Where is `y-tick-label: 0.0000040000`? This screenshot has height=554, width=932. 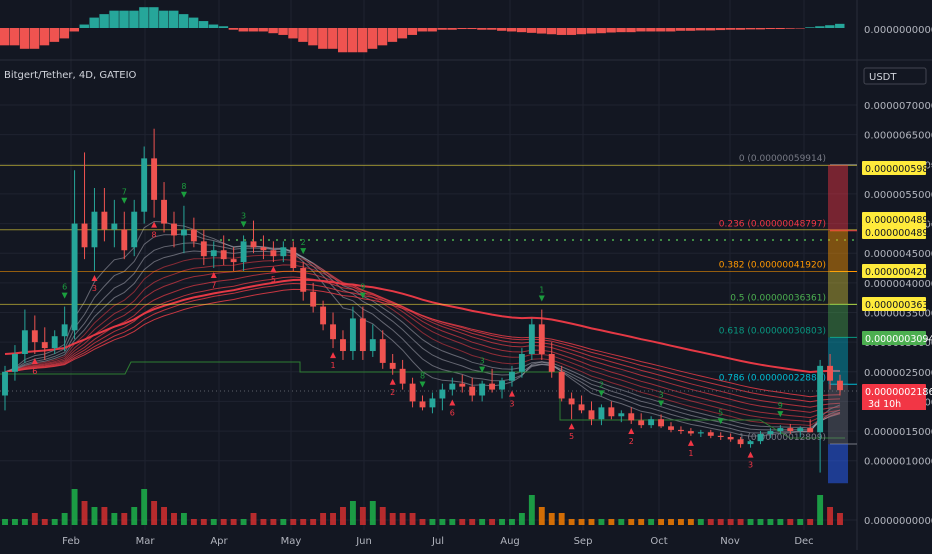
y-tick-label: 0.0000040000 is located at coordinates (898, 284).